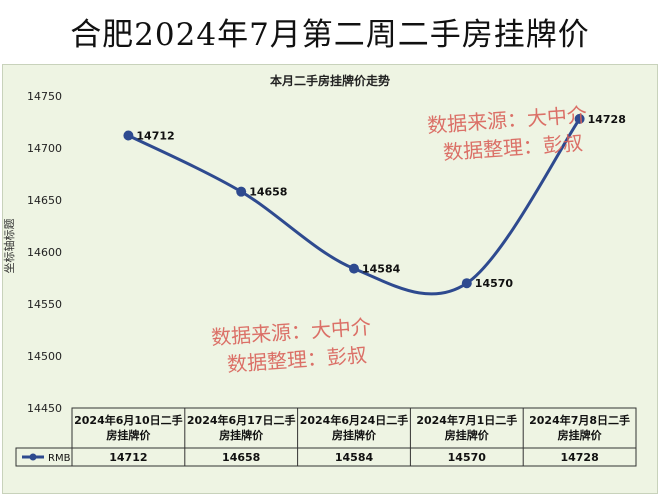  I want to click on data-table-border, so click(354, 437).